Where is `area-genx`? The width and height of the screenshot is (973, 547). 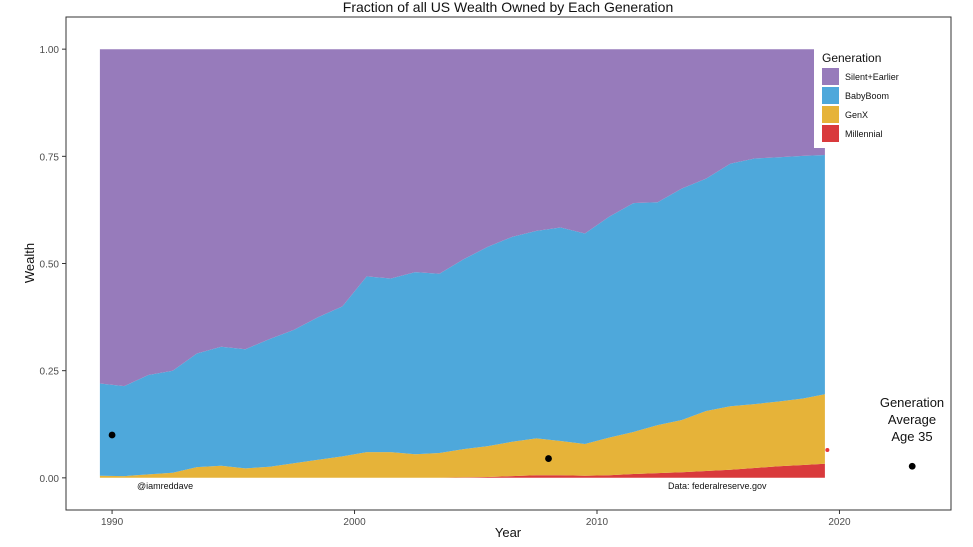 area-genx is located at coordinates (462, 436).